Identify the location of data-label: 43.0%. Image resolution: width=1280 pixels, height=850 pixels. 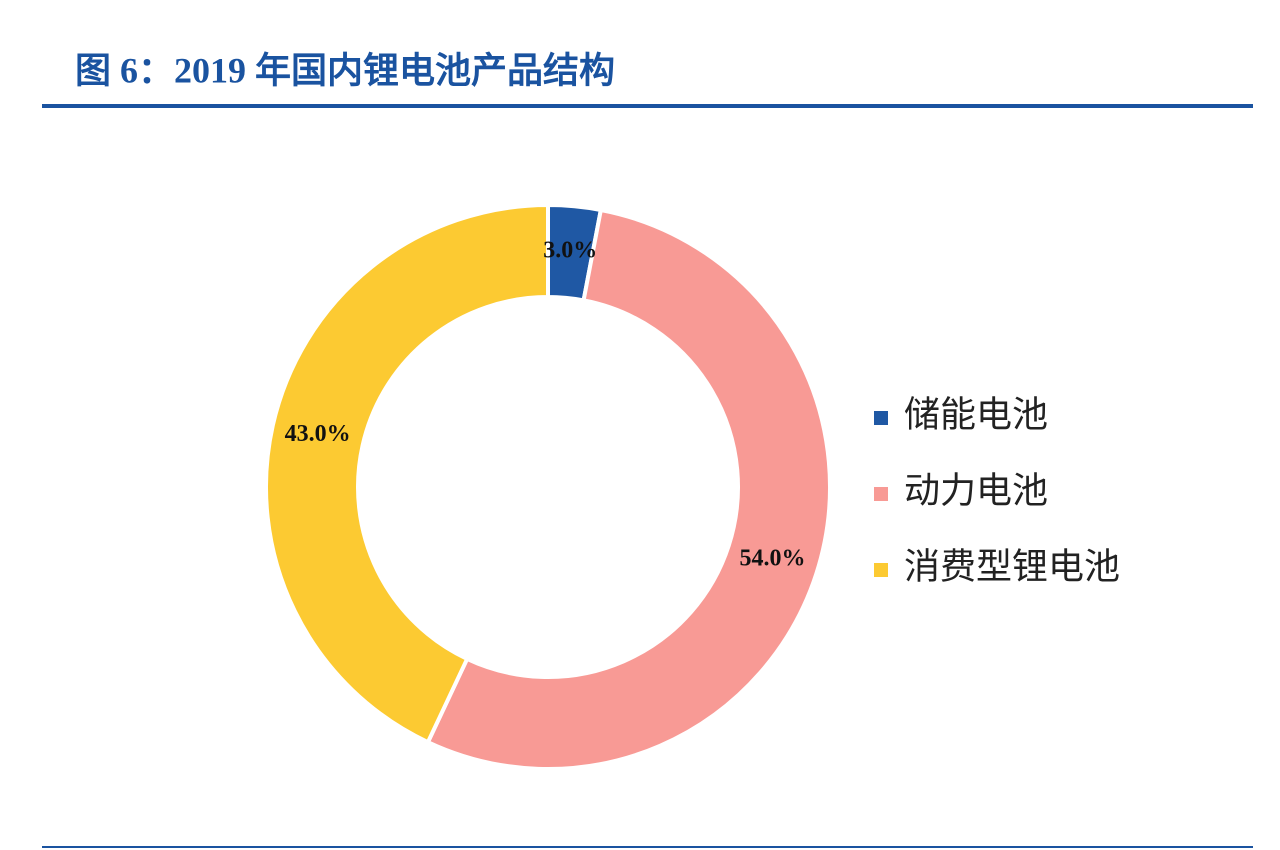
(318, 434).